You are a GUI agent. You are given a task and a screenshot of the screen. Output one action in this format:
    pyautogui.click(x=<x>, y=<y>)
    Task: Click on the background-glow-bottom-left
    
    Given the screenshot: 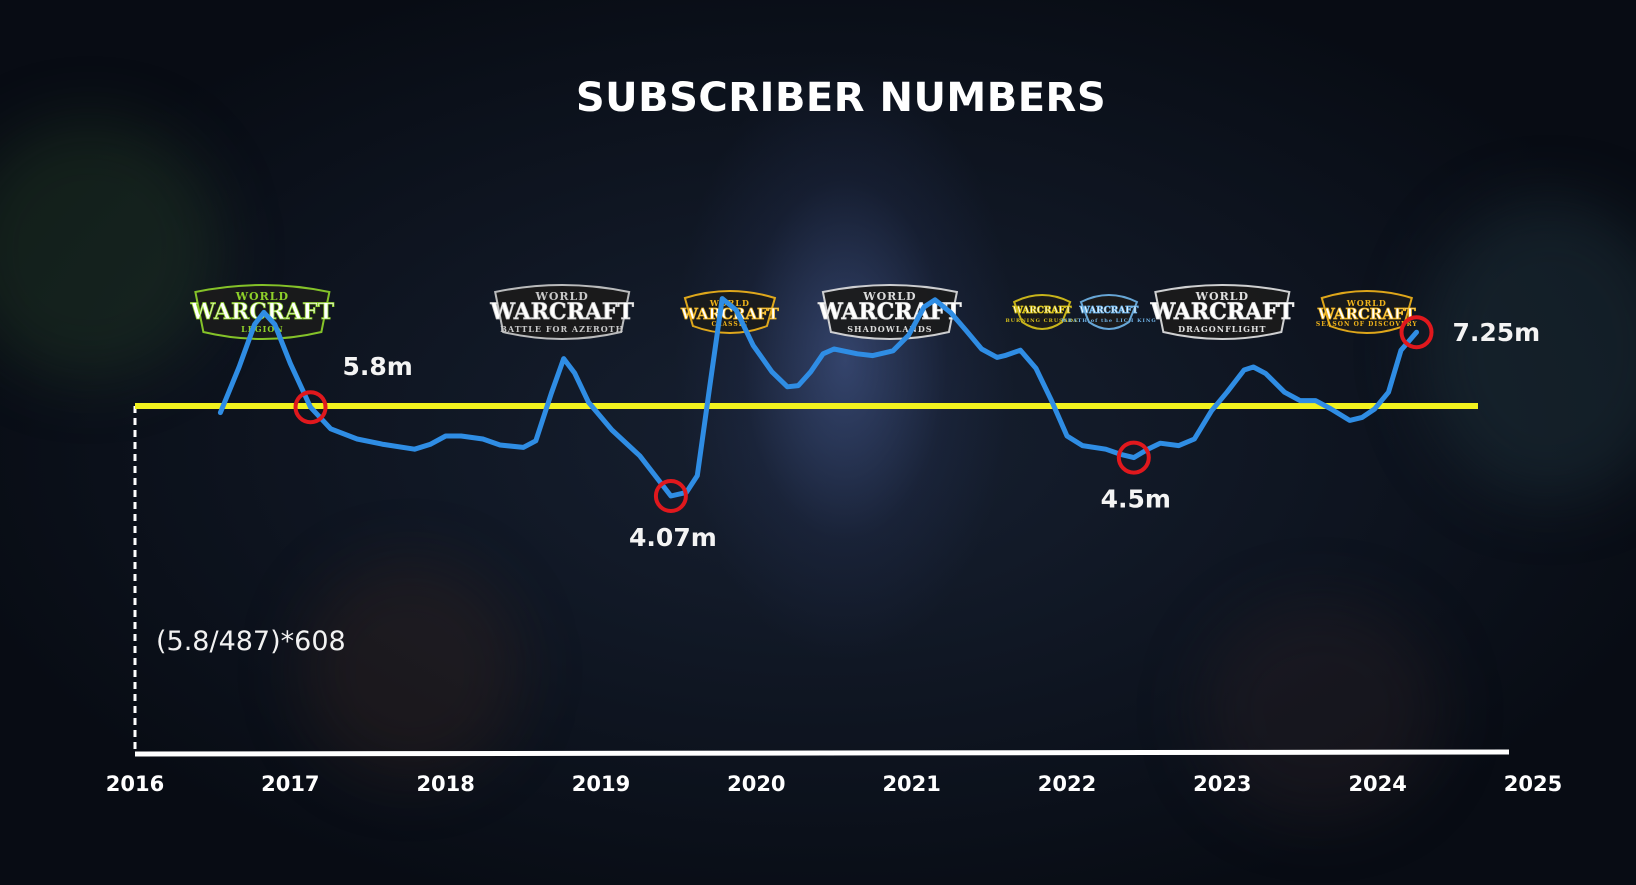 What is the action you would take?
    pyautogui.click(x=410, y=670)
    